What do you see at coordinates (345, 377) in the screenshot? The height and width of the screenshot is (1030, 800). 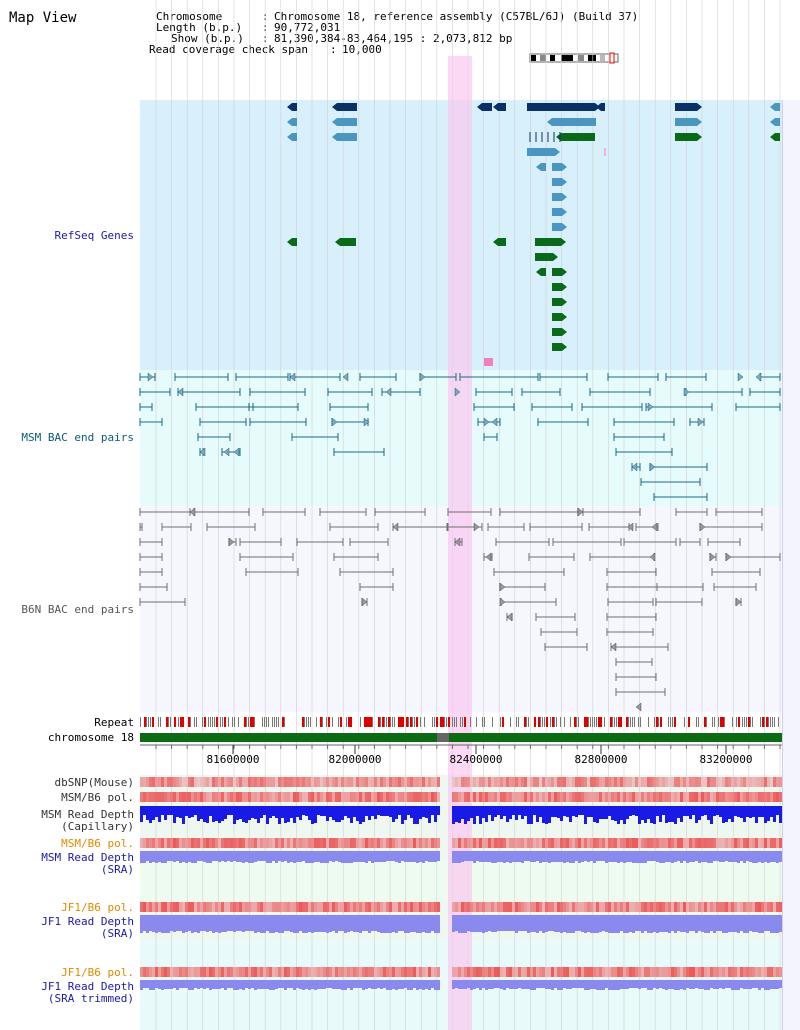 I see `bac-end-marker` at bounding box center [345, 377].